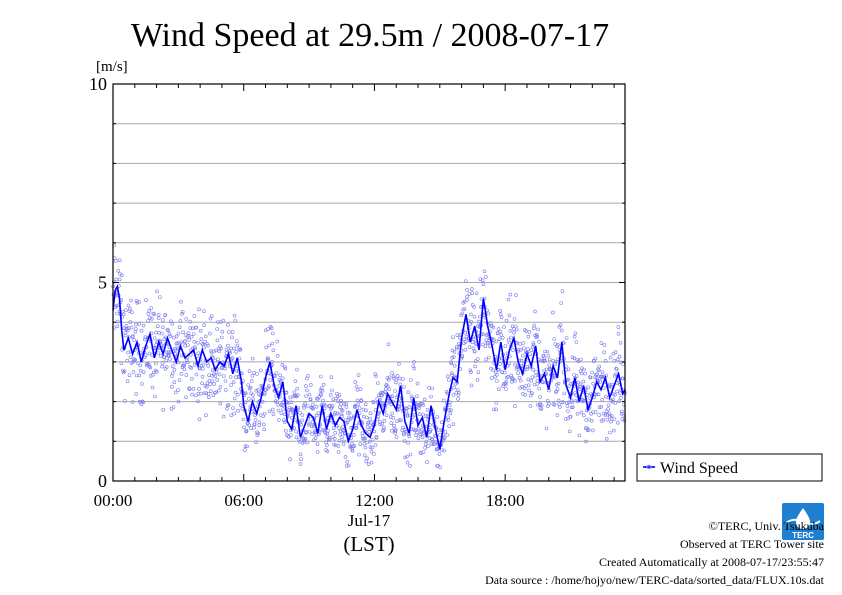  What do you see at coordinates (368, 544) in the screenshot?
I see `x-axis-label: (LST)` at bounding box center [368, 544].